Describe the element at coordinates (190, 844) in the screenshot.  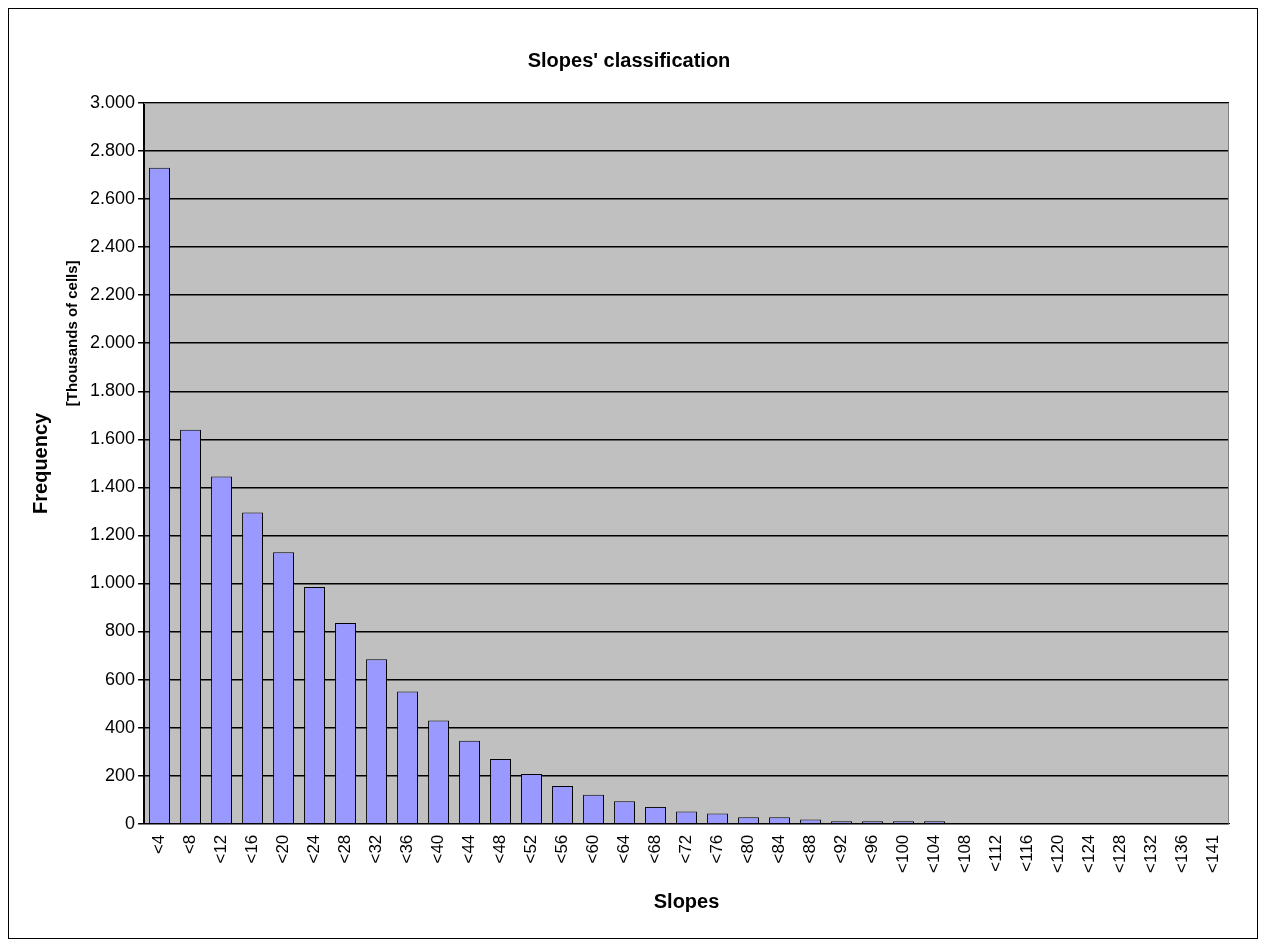
I see `x-tick-label: <8` at that location.